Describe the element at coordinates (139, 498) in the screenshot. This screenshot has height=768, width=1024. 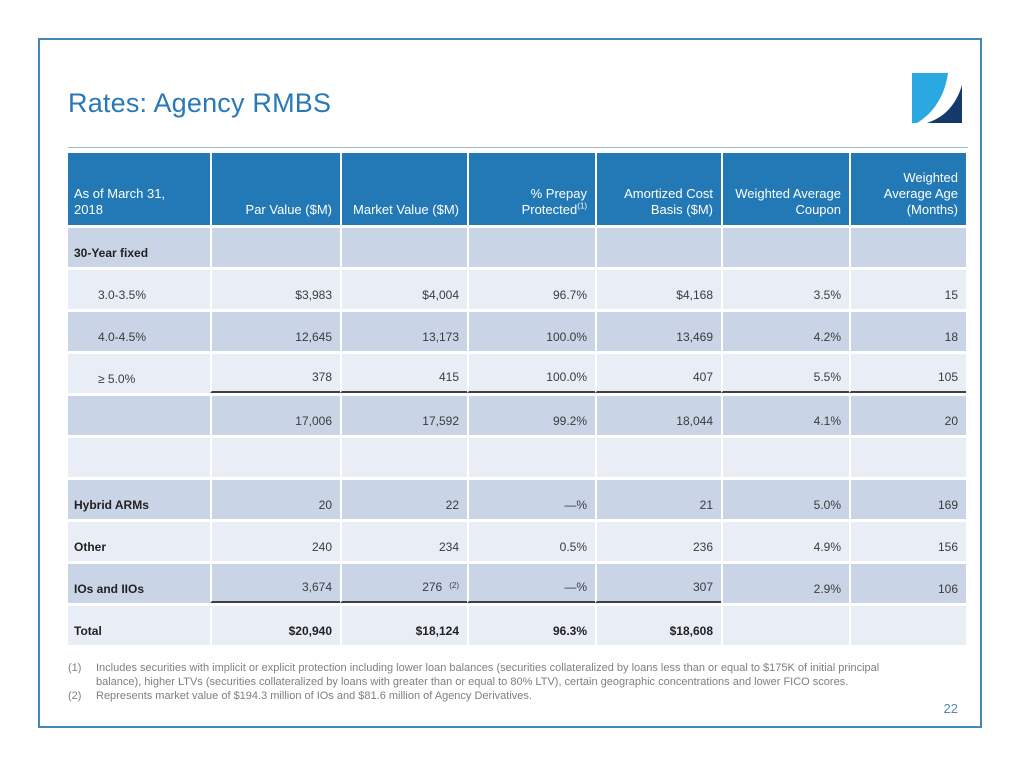
I see `row-label: Hybrid ARMs` at that location.